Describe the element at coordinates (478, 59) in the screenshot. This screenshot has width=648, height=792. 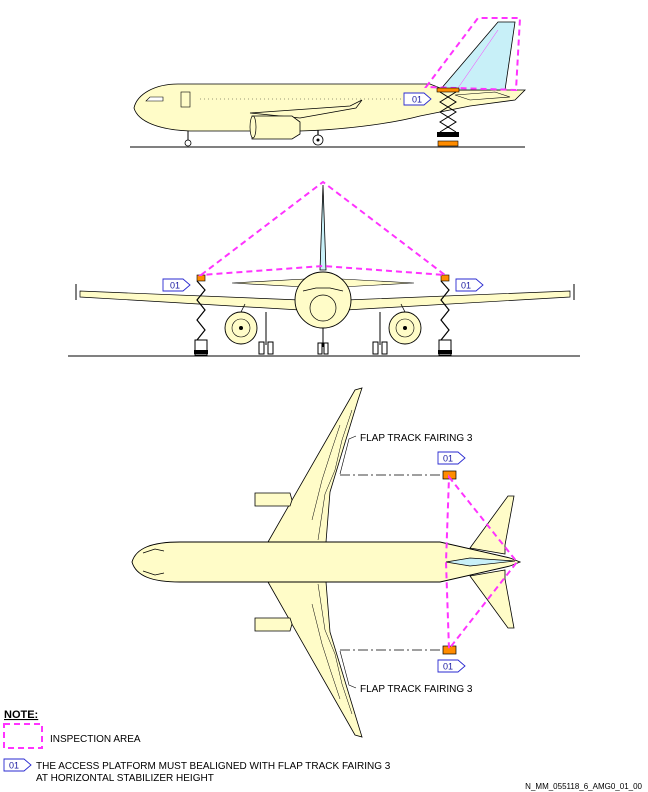
I see `side-view-fin-rudder-line` at that location.